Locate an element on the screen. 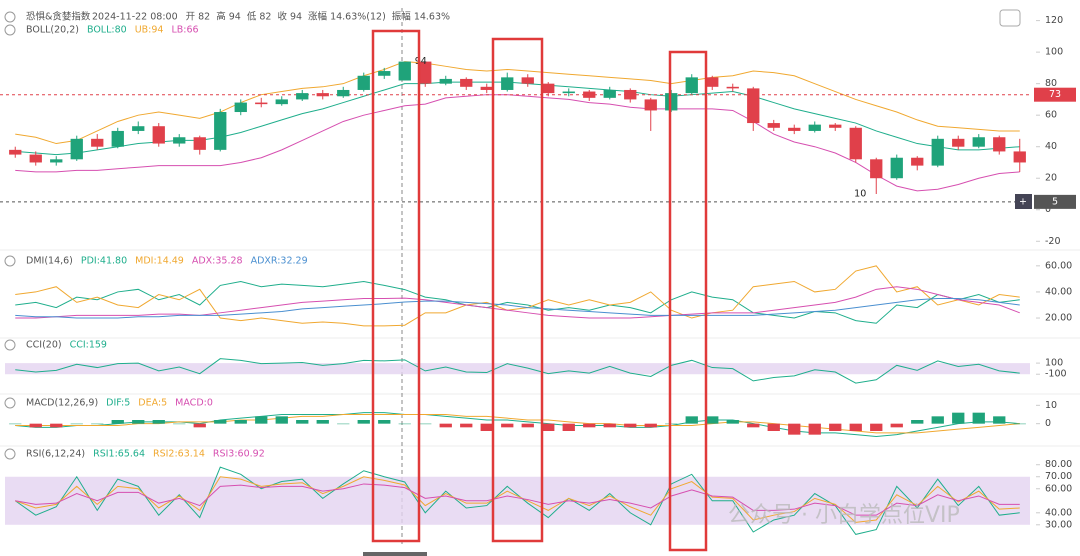  add-button: + is located at coordinates (1023, 201).